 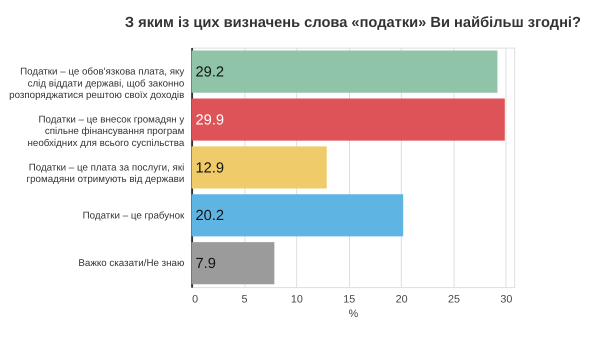 I want to click on x-tick-label: 15, so click(x=349, y=299).